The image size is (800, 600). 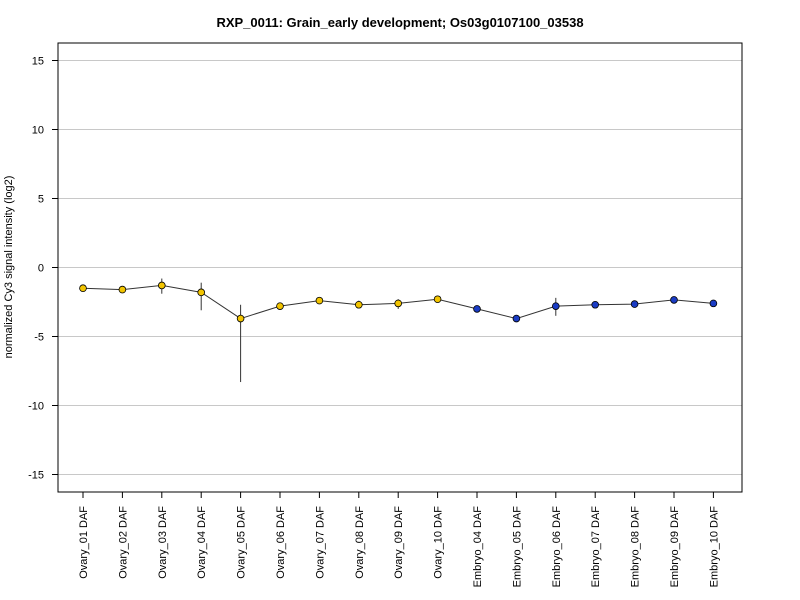 What do you see at coordinates (9, 267) in the screenshot?
I see `y-axis-label: normalized Cy3 signal intensity (log2)` at bounding box center [9, 267].